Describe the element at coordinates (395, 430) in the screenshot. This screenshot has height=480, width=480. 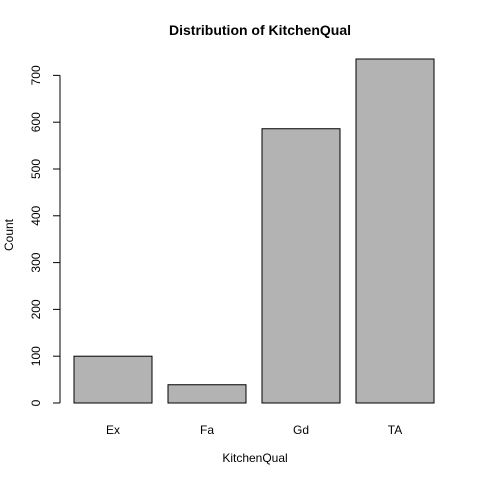
I see `x-tick-label-ta: TA` at that location.